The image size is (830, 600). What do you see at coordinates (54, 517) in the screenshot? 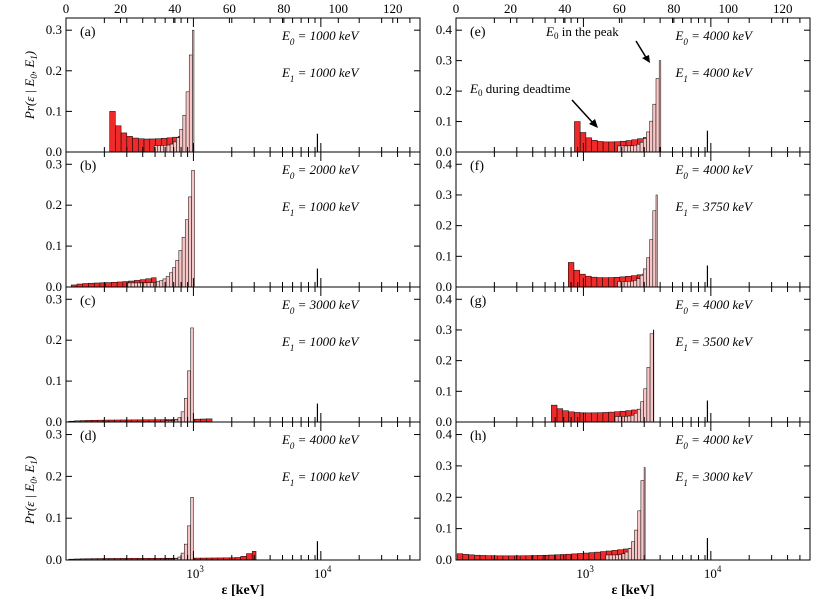
I see `ytick-label-d-1: 0.1` at bounding box center [54, 517].